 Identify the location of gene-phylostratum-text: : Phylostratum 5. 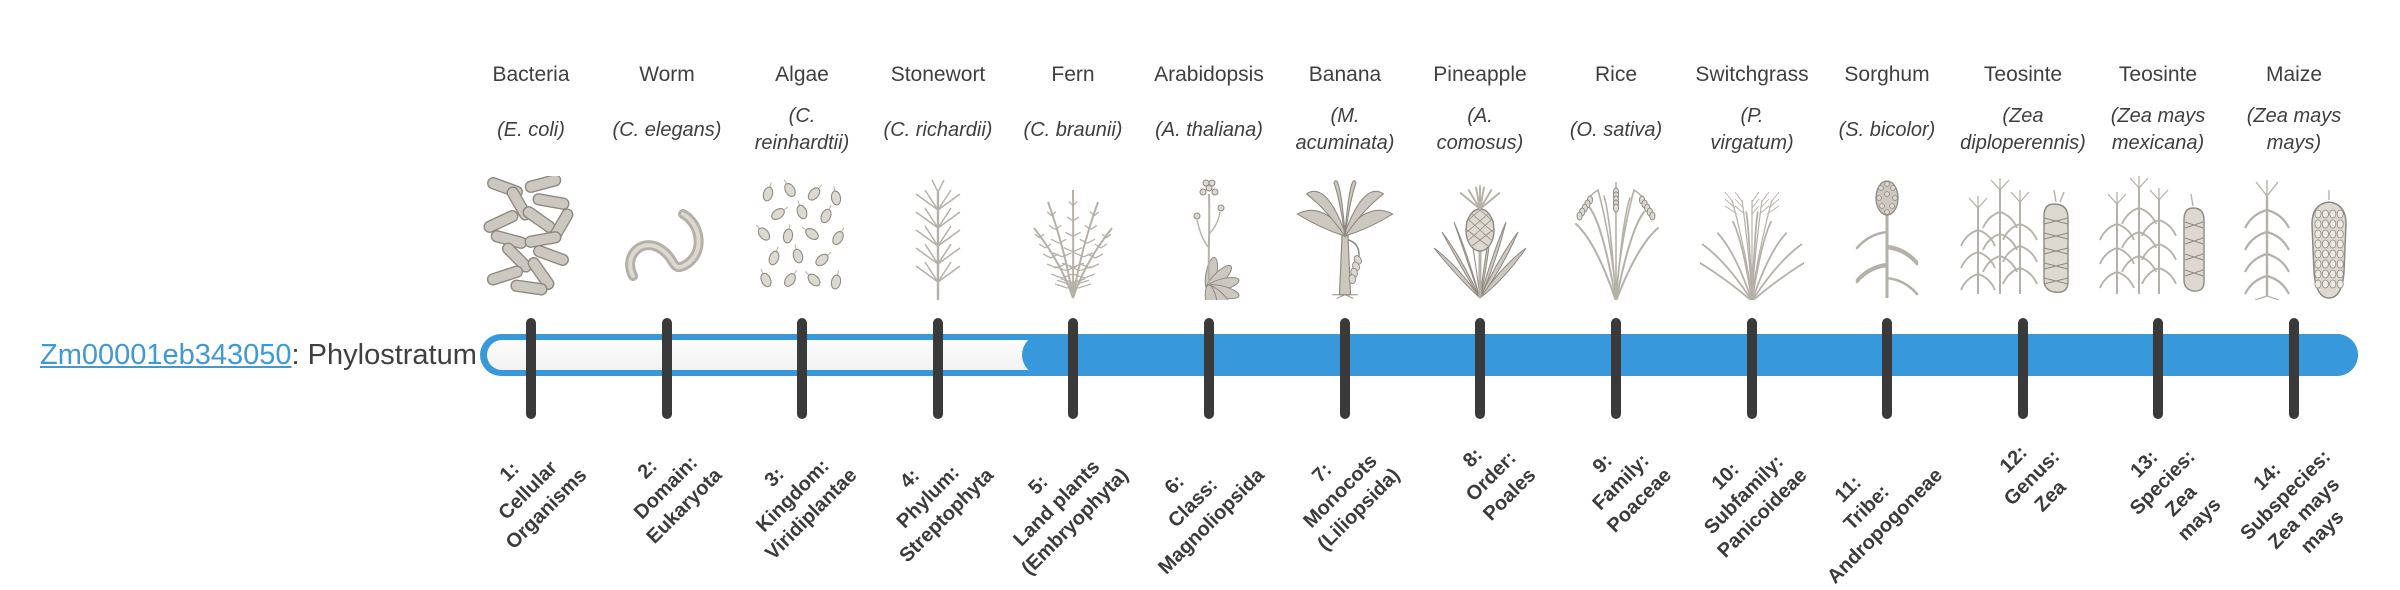
(396, 355).